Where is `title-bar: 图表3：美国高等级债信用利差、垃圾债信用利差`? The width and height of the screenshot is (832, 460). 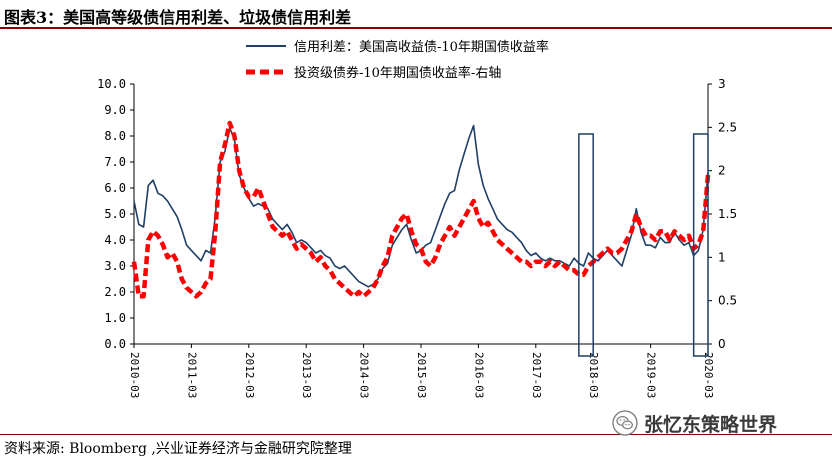 title-bar: 图表3：美国高等级债信用利差、垃圾债信用利差 is located at coordinates (416, 14).